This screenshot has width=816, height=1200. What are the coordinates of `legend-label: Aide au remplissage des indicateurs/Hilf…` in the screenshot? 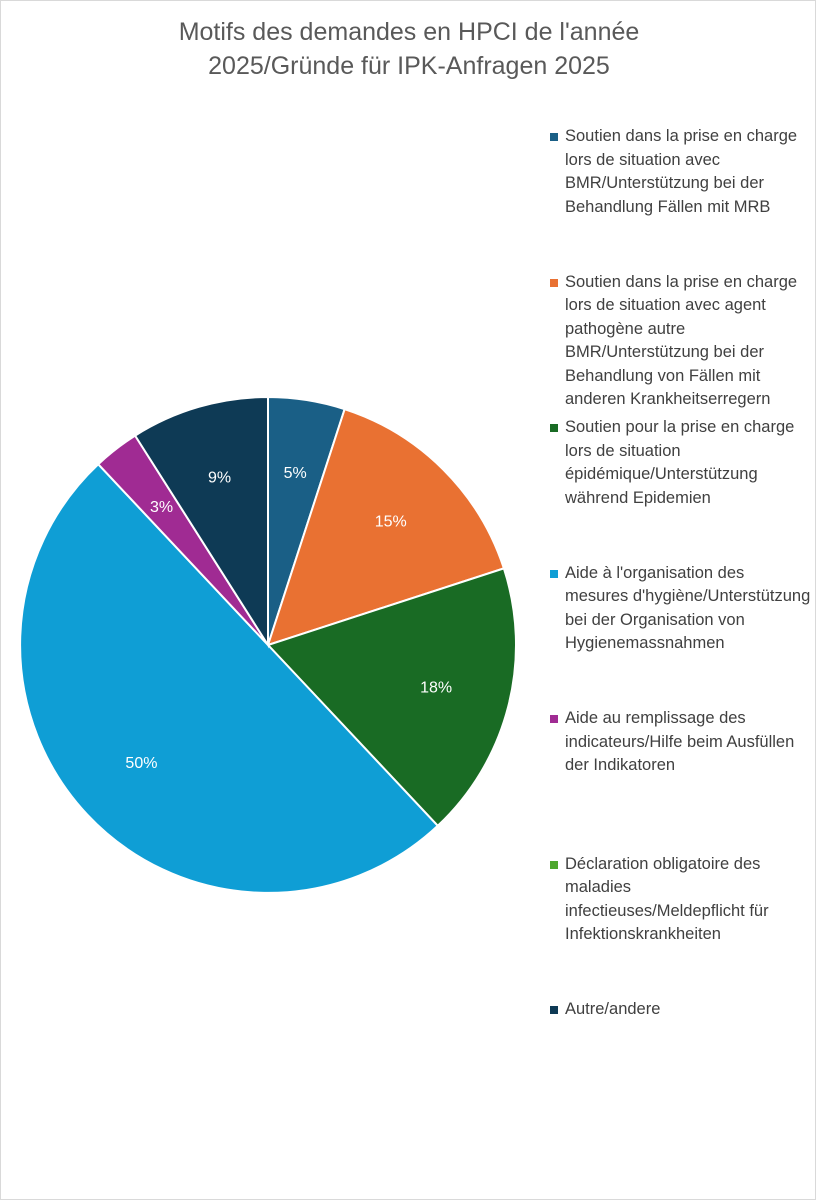 It's located at (680, 741).